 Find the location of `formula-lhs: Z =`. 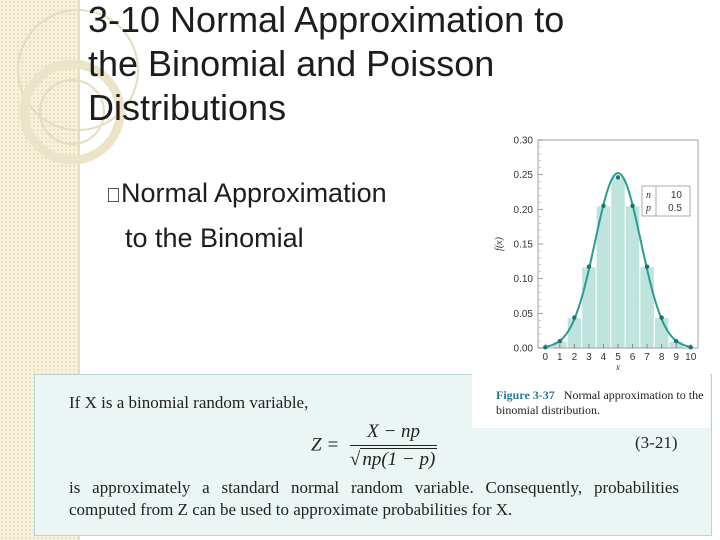

formula-lhs: Z = is located at coordinates (325, 445).